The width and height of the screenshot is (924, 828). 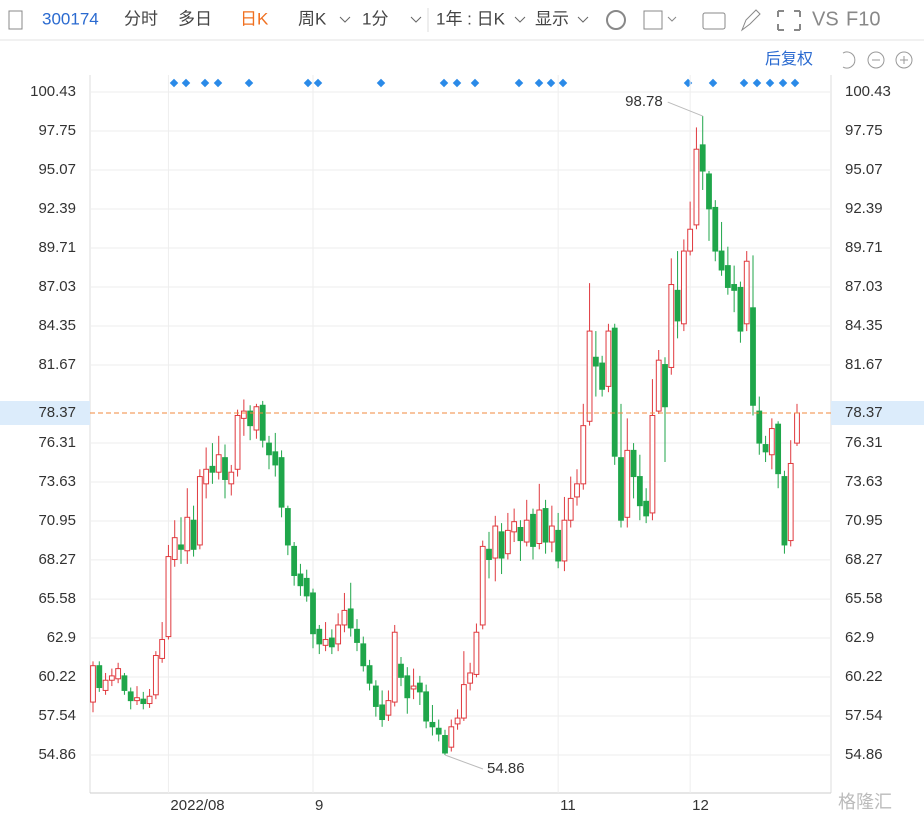 What do you see at coordinates (471, 18) in the screenshot?
I see `tab: 1年 : 日K` at bounding box center [471, 18].